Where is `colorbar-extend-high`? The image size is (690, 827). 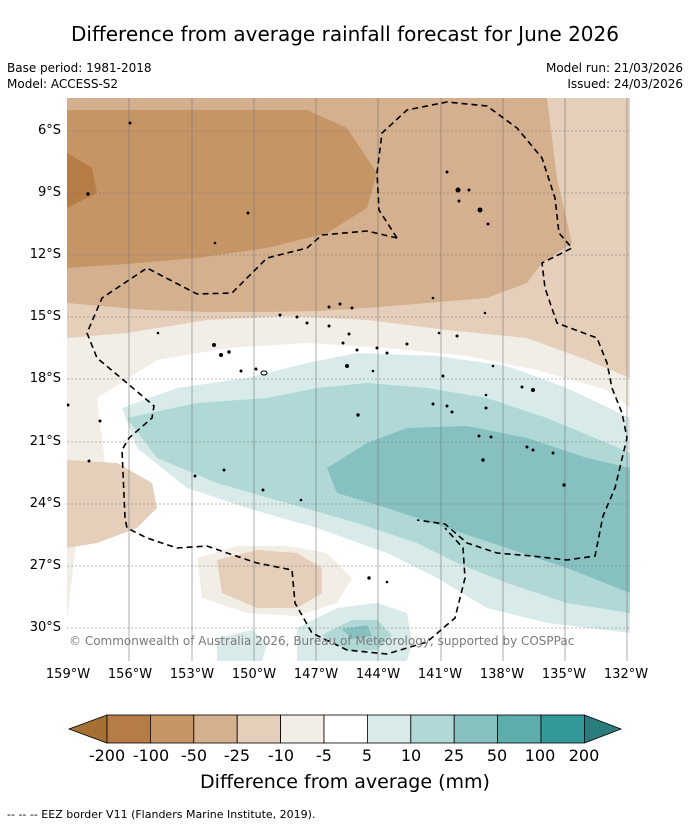 colorbar-extend-high is located at coordinates (603, 729).